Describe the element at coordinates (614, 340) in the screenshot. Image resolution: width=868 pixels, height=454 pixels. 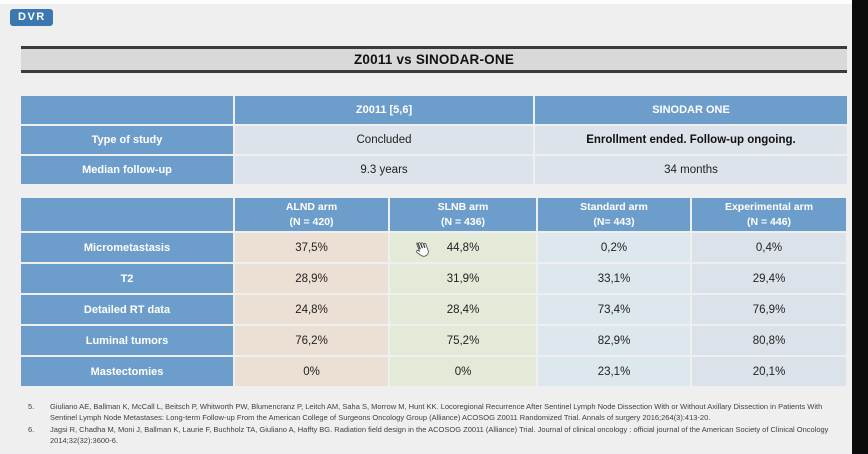
I see `cell-standard-luminal: 82,9%` at that location.